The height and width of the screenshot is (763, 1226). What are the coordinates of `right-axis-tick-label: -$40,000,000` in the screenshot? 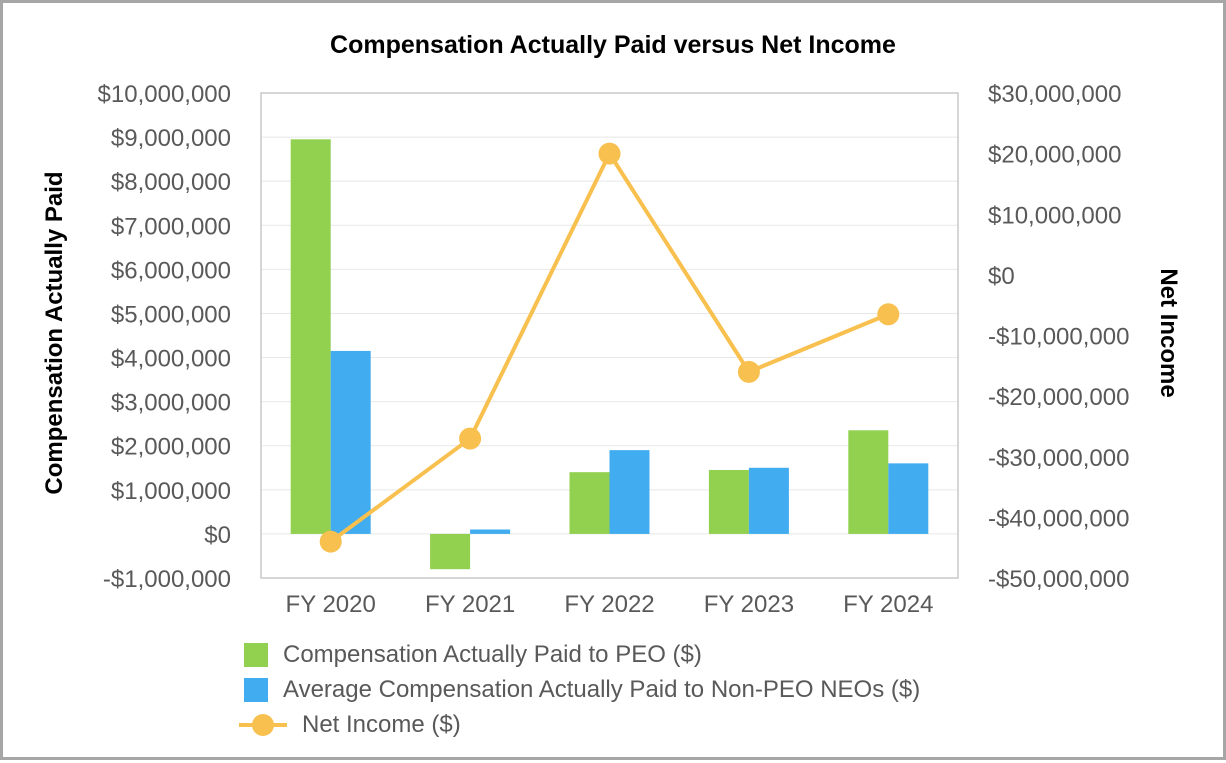 It's located at (1058, 518).